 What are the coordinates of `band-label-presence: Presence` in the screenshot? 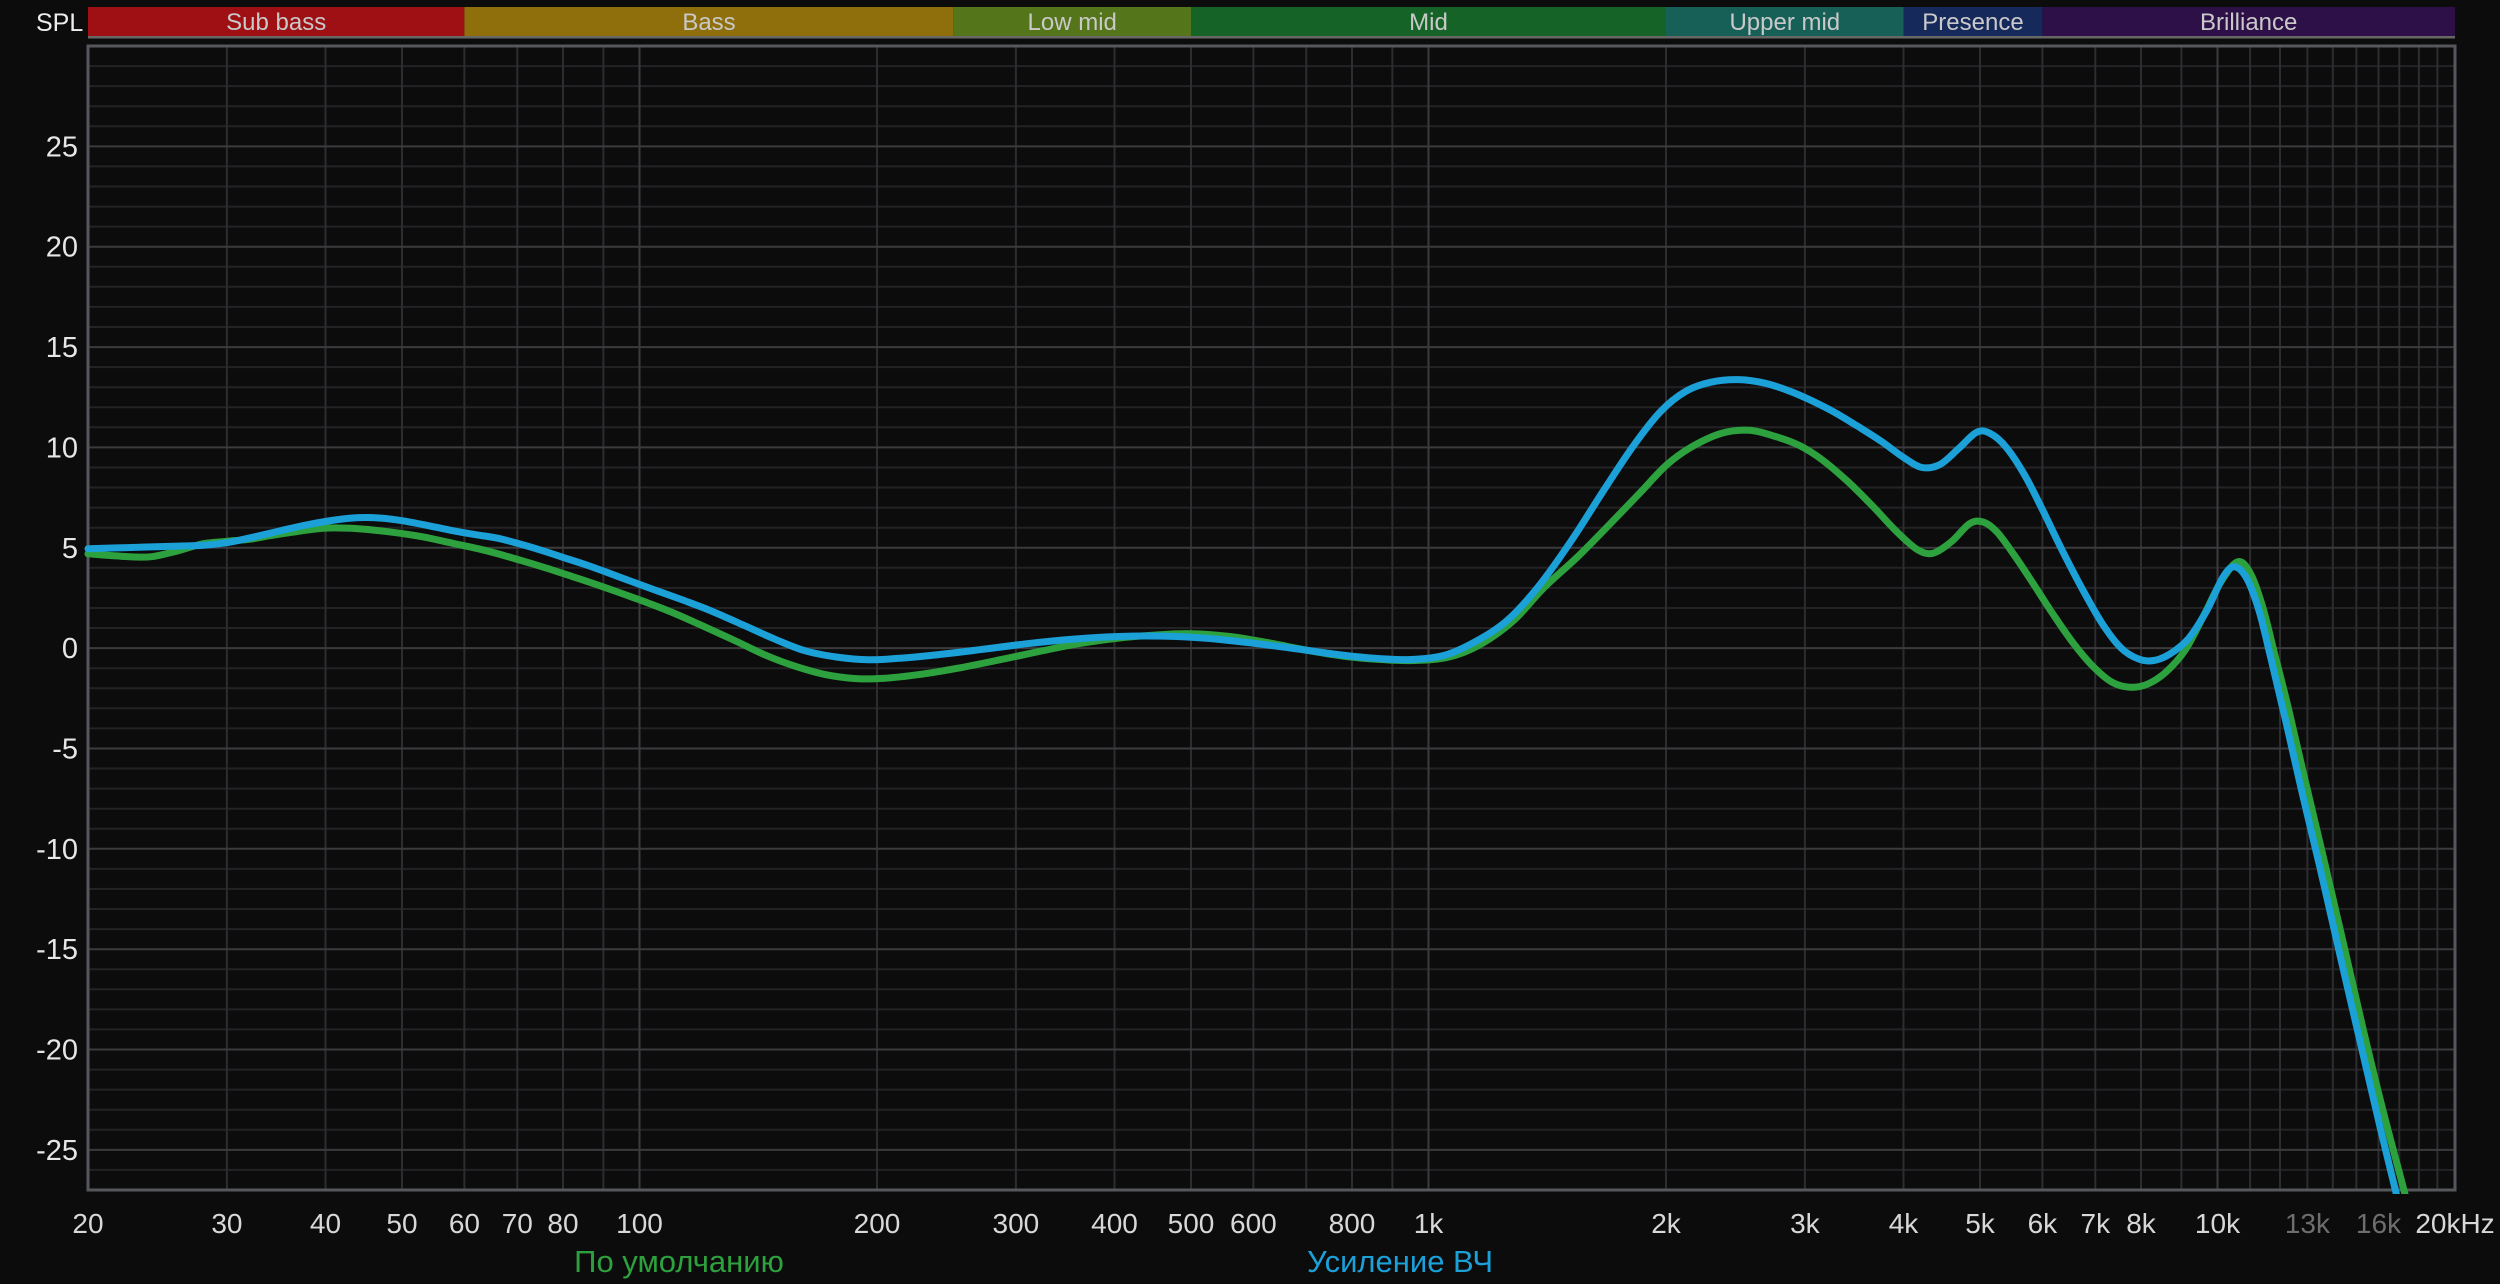 It's located at (1972, 22).